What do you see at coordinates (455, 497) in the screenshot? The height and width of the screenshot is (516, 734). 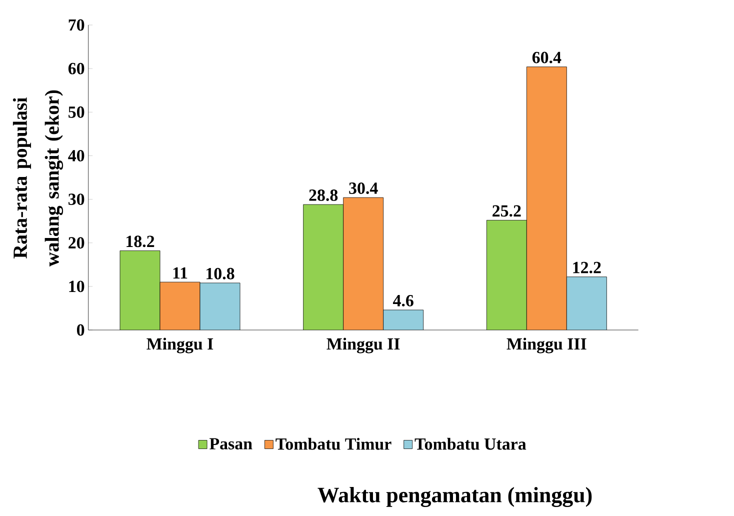 I see `text: Waktu pengamatan (minggu)` at bounding box center [455, 497].